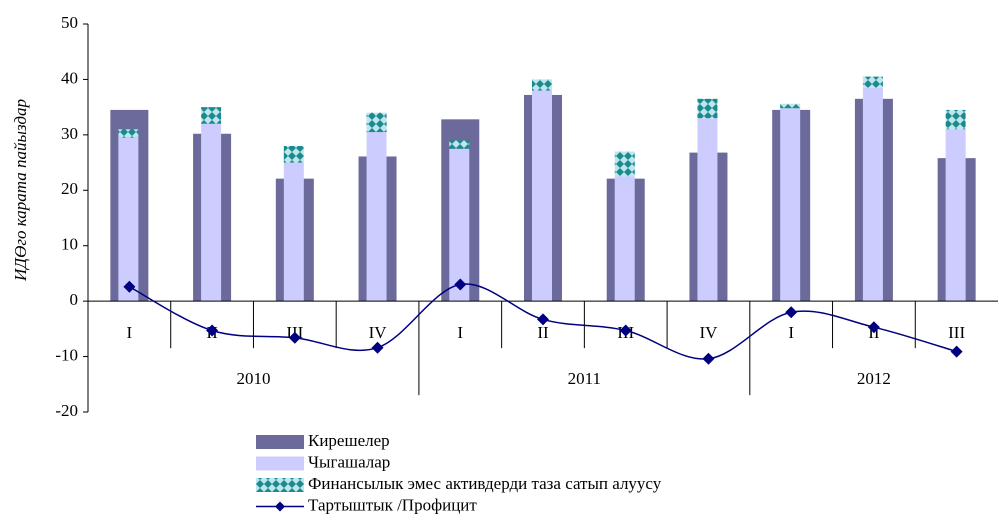 This screenshot has width=999, height=520. Describe the element at coordinates (392, 504) in the screenshot. I see `legend-label: Тартыштык /Профицит` at that location.